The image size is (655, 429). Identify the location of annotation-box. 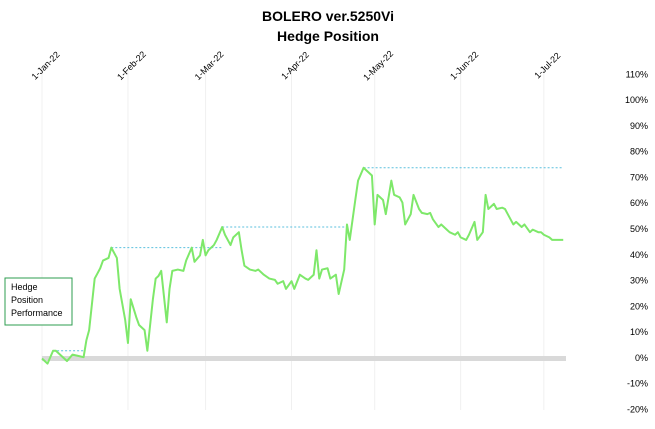
(38, 301).